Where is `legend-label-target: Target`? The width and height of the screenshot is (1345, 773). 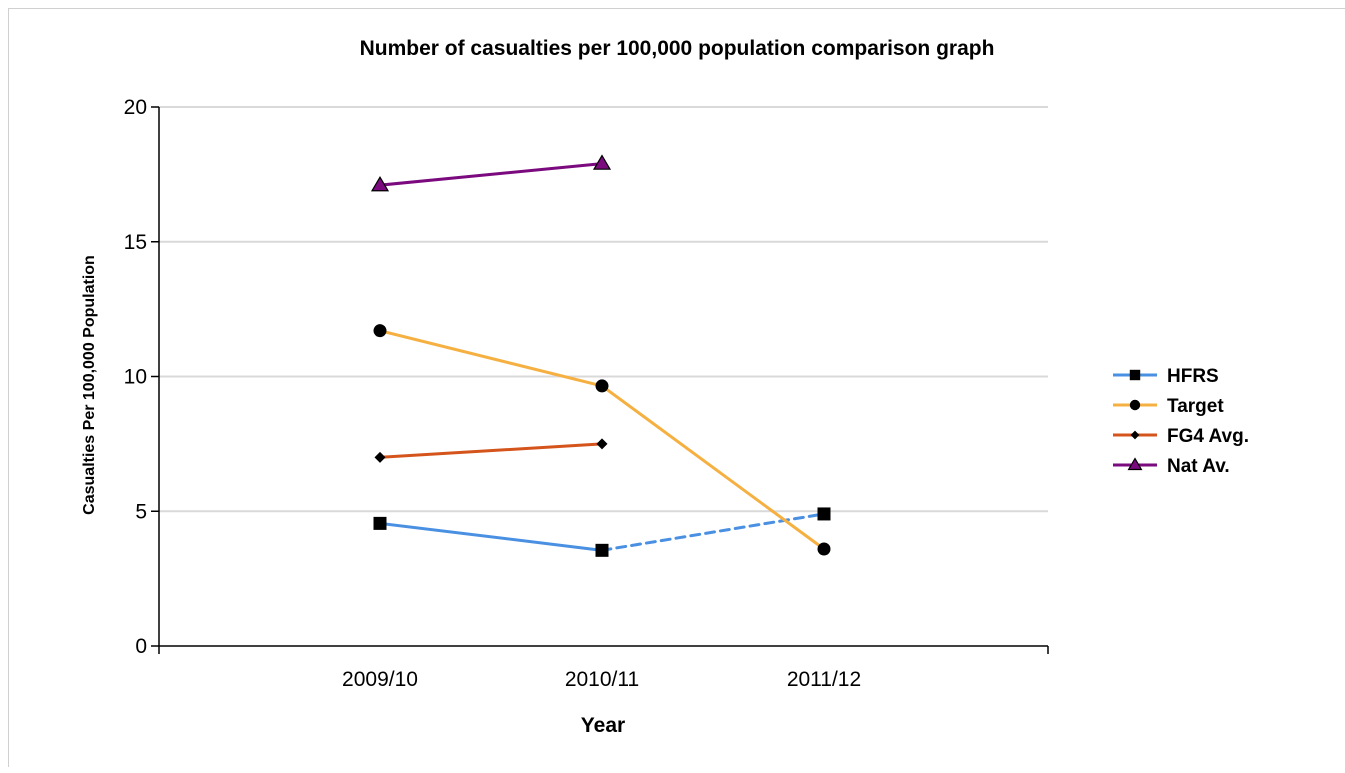
legend-label-target: Target is located at coordinates (1195, 406).